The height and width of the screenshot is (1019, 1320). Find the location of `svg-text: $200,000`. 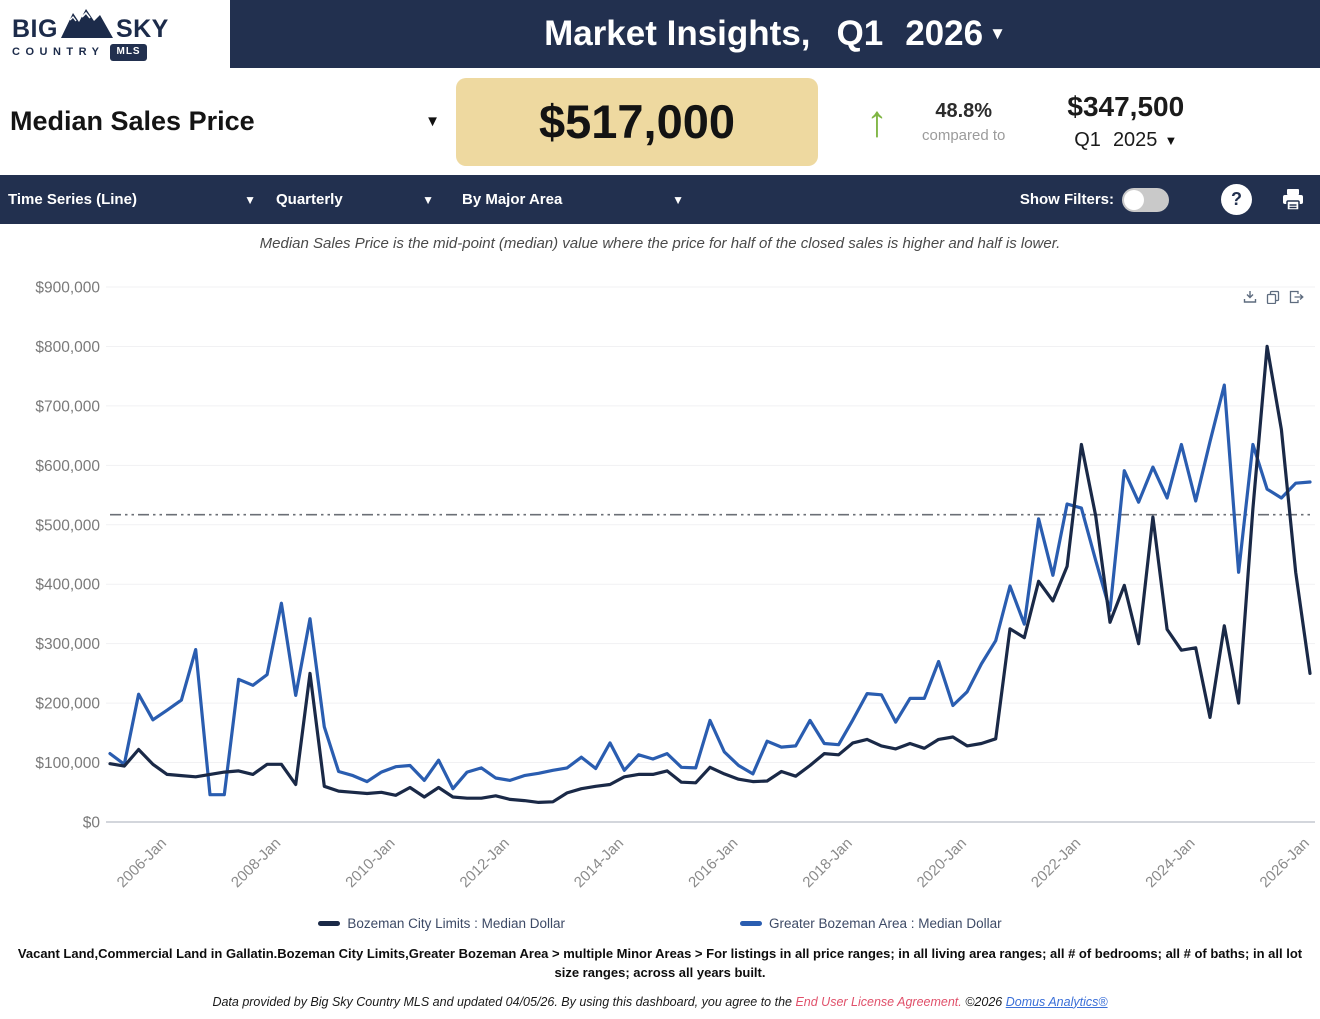

svg-text: $200,000 is located at coordinates (67, 704).